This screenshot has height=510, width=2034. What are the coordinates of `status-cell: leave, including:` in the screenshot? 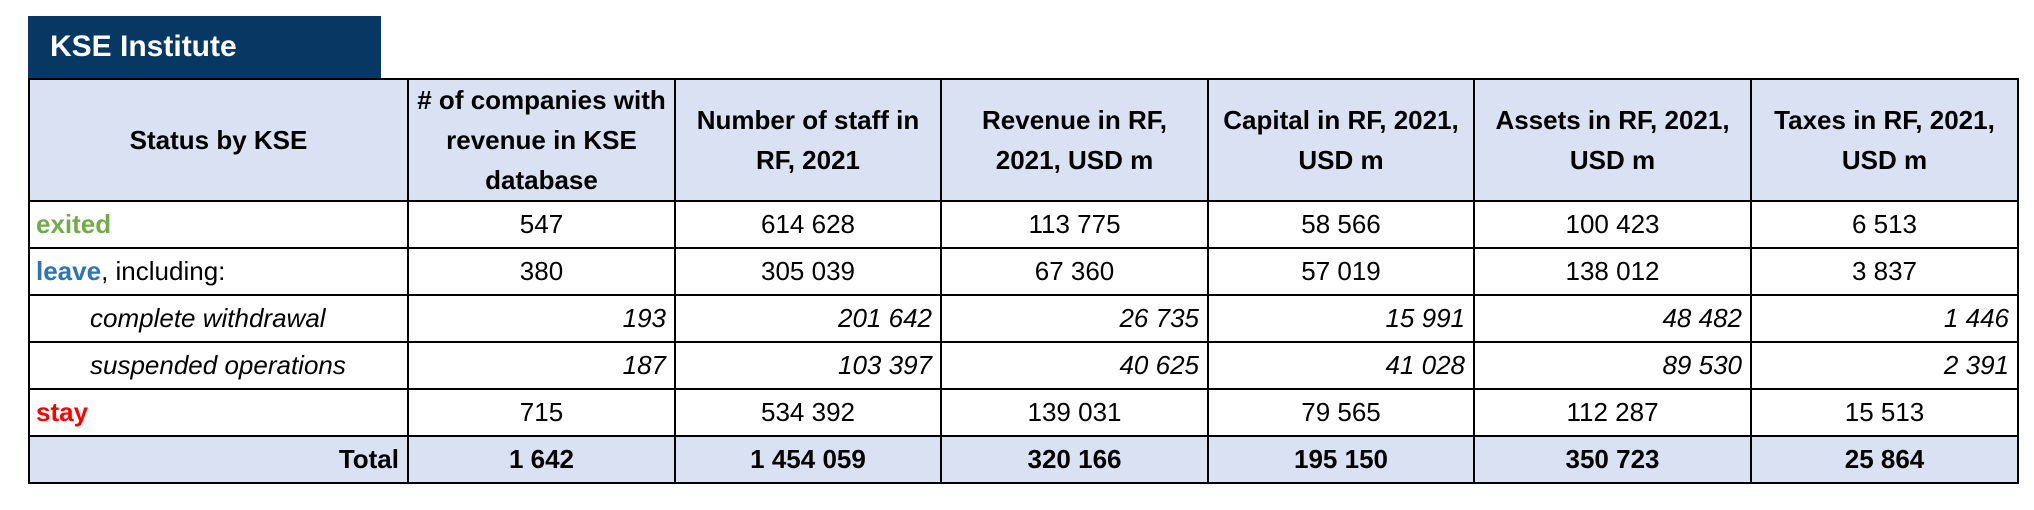 It's located at (218, 271).